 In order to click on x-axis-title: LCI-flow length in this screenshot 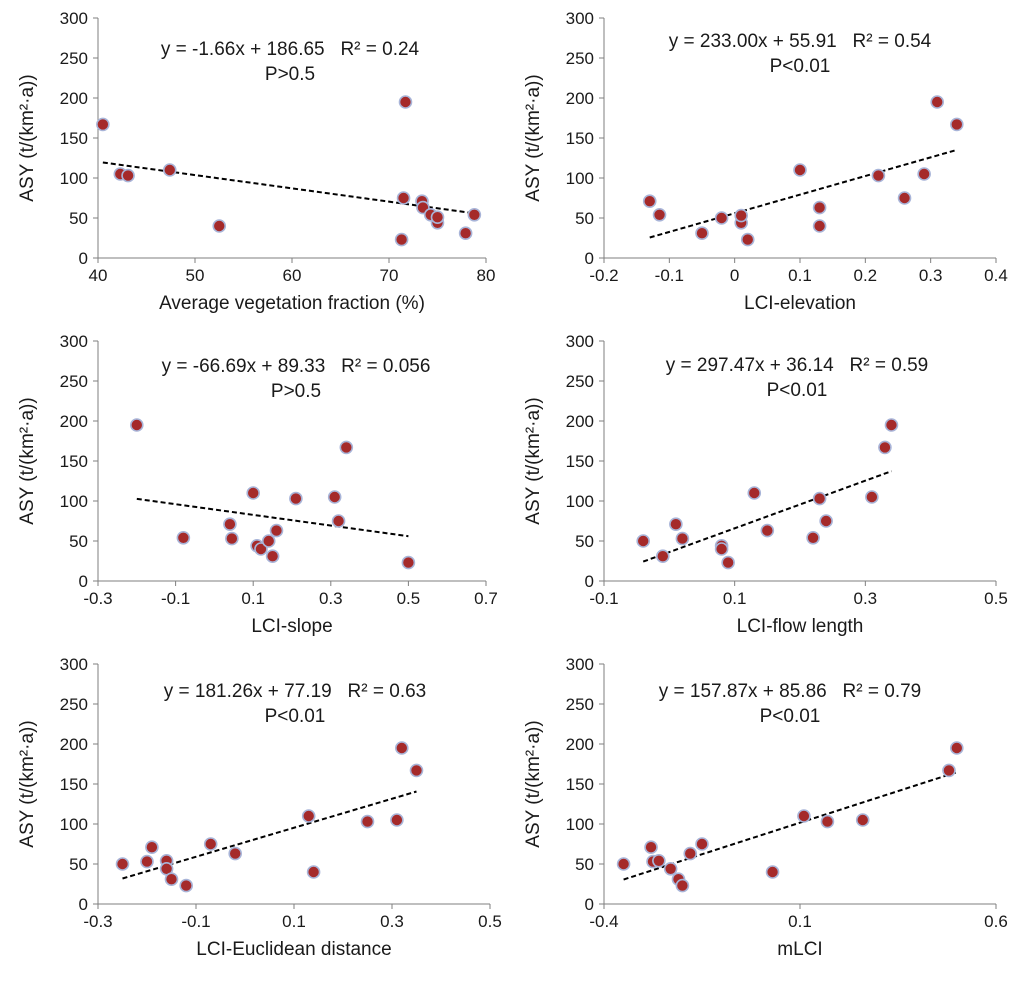, I will do `click(800, 626)`.